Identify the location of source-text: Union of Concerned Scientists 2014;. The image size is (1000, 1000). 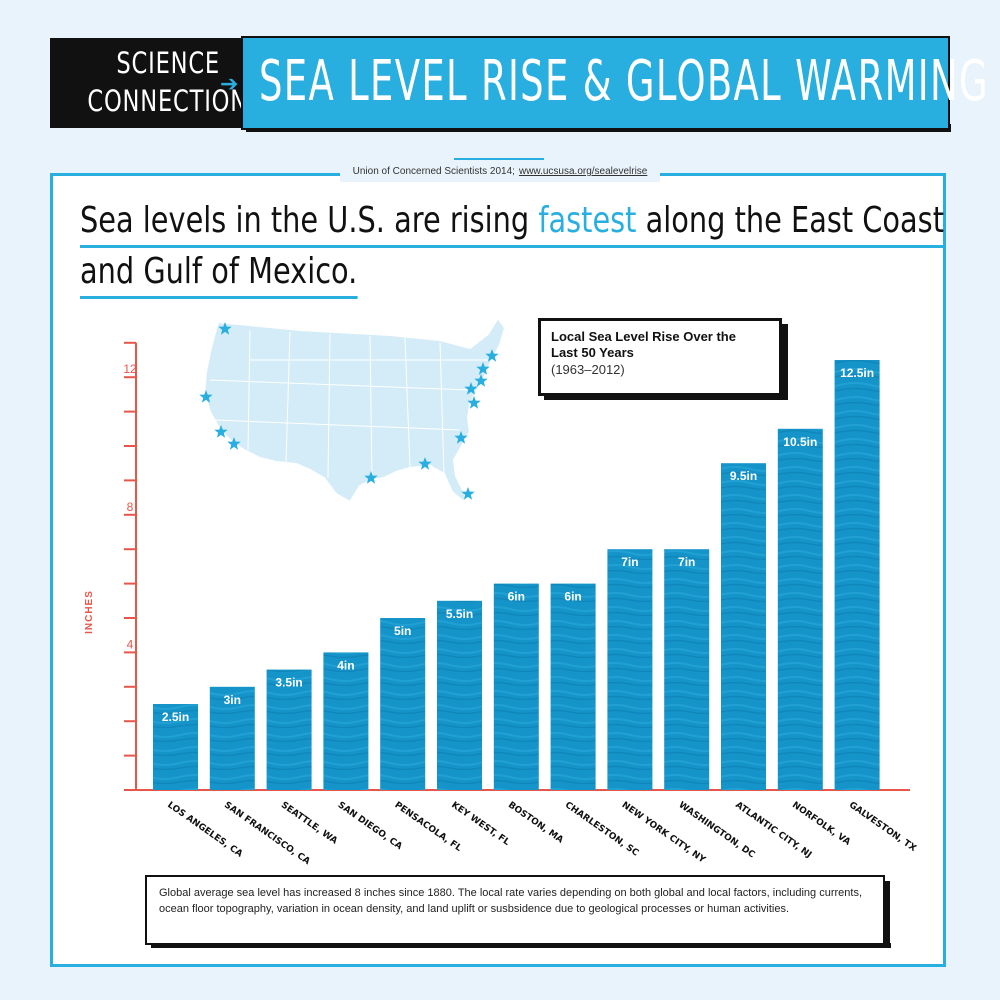
(433, 171).